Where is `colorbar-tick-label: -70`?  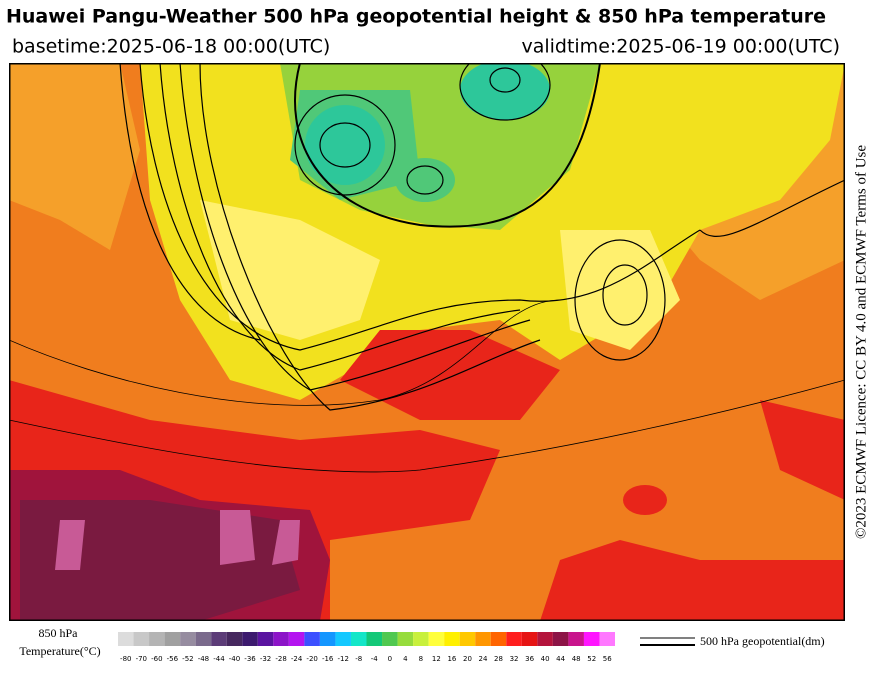
colorbar-tick-label: -70 is located at coordinates (141, 659).